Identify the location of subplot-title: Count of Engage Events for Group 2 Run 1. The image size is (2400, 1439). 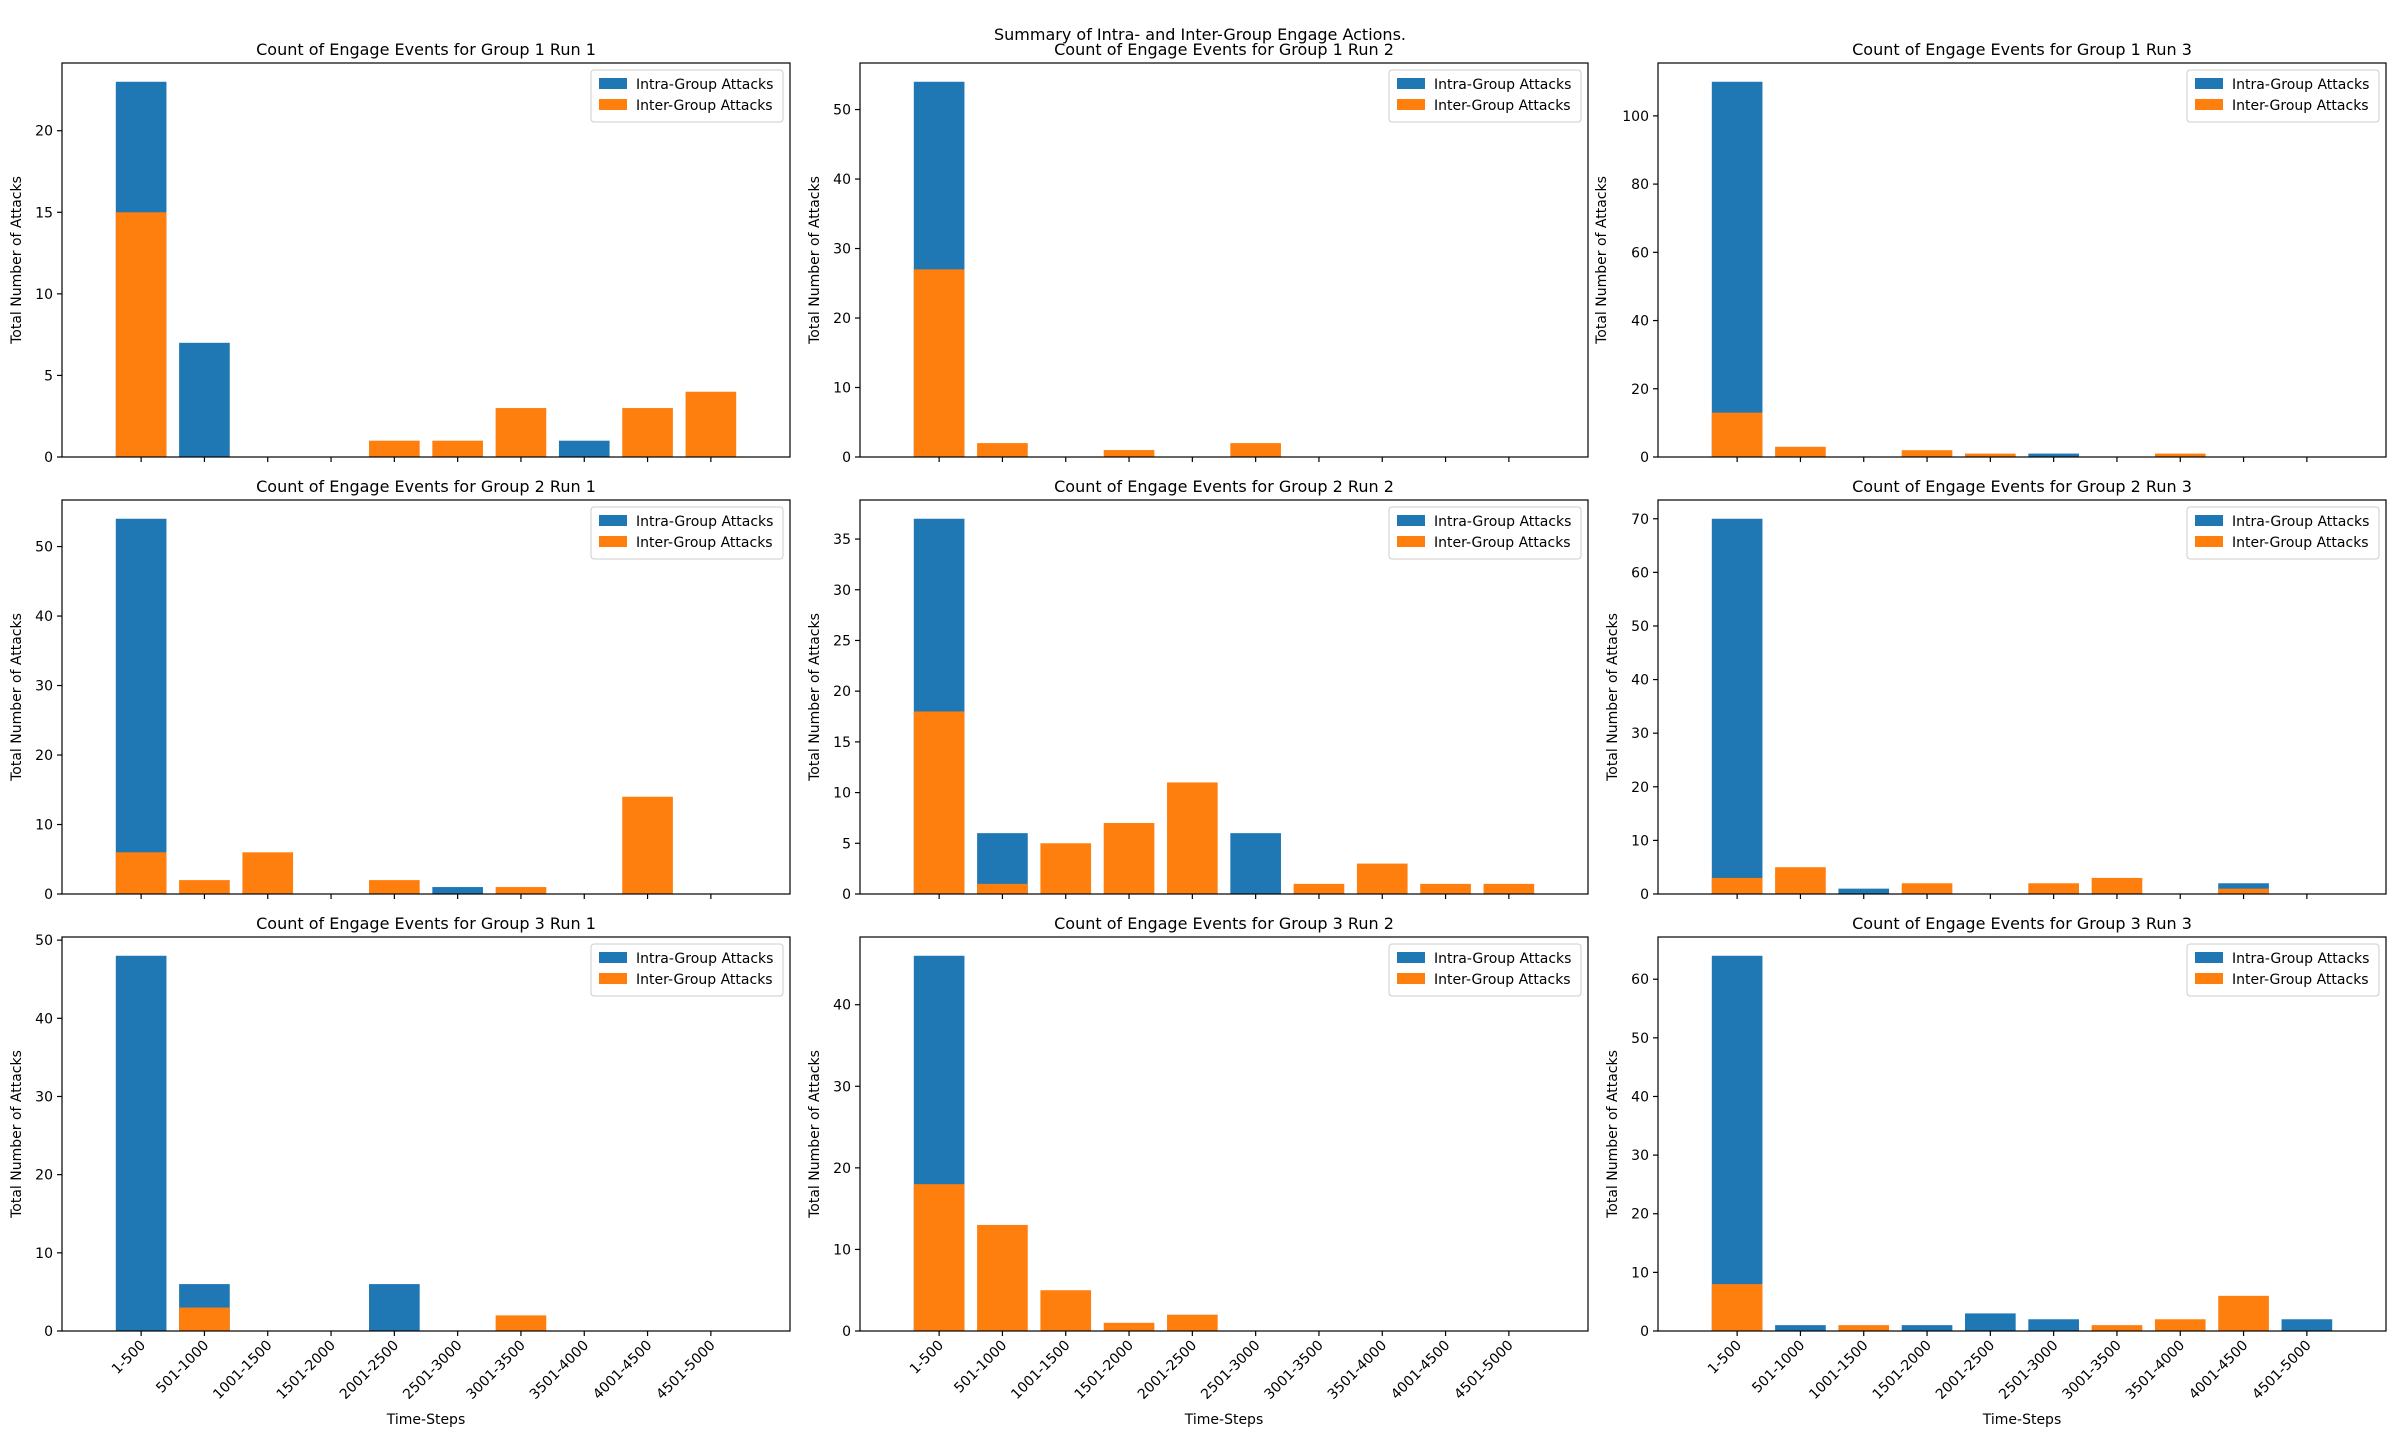
(426, 486).